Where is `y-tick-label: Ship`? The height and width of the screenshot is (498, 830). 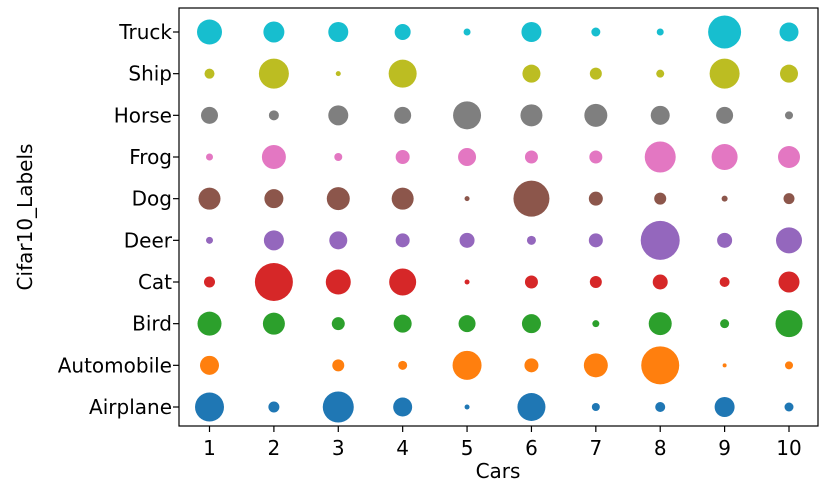
y-tick-label: Ship is located at coordinates (150, 74).